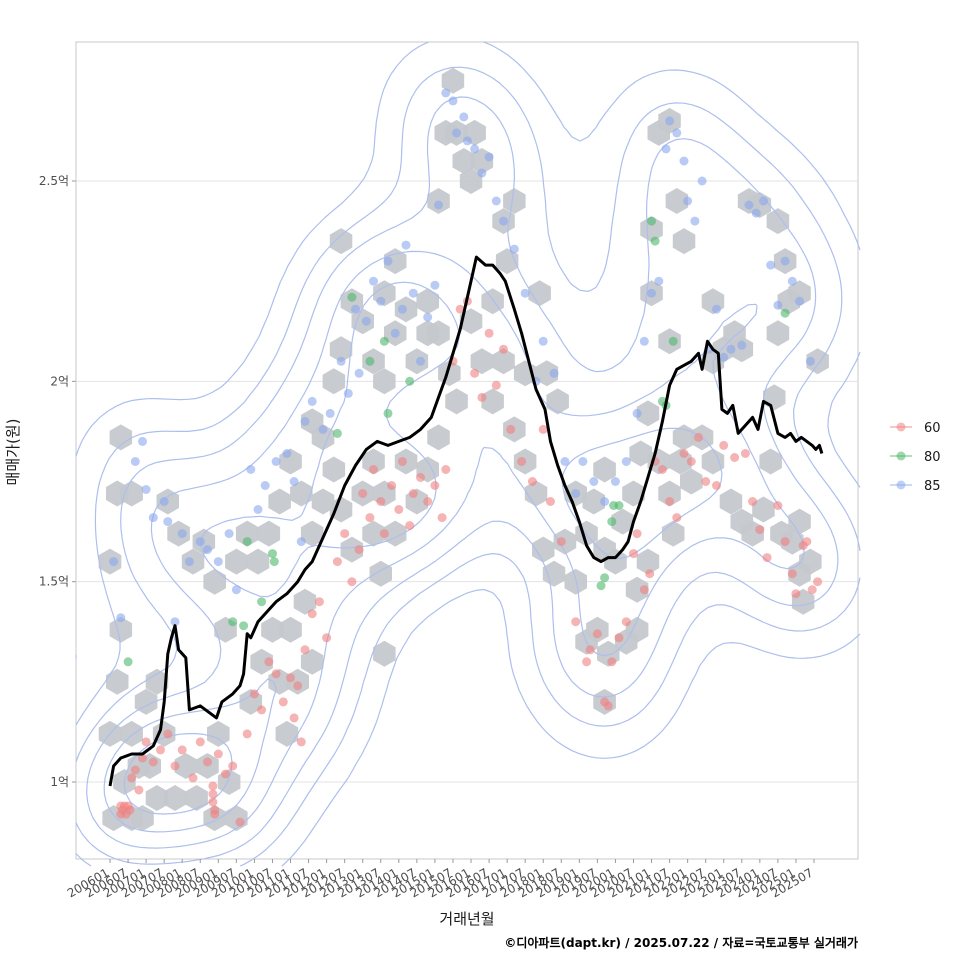  Describe the element at coordinates (59, 782) in the screenshot. I see `y-tick-label: 1억` at that location.